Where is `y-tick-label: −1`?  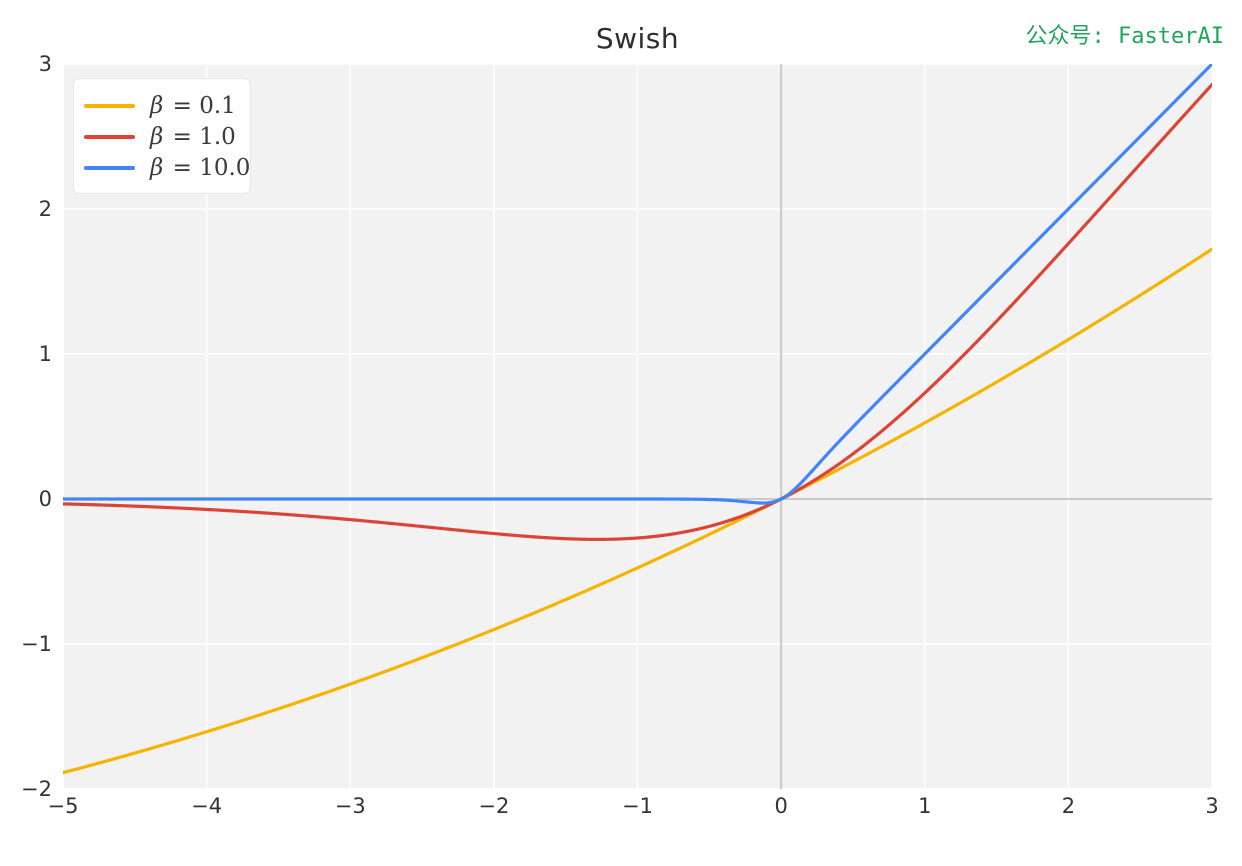 y-tick-label: −1 is located at coordinates (36, 644).